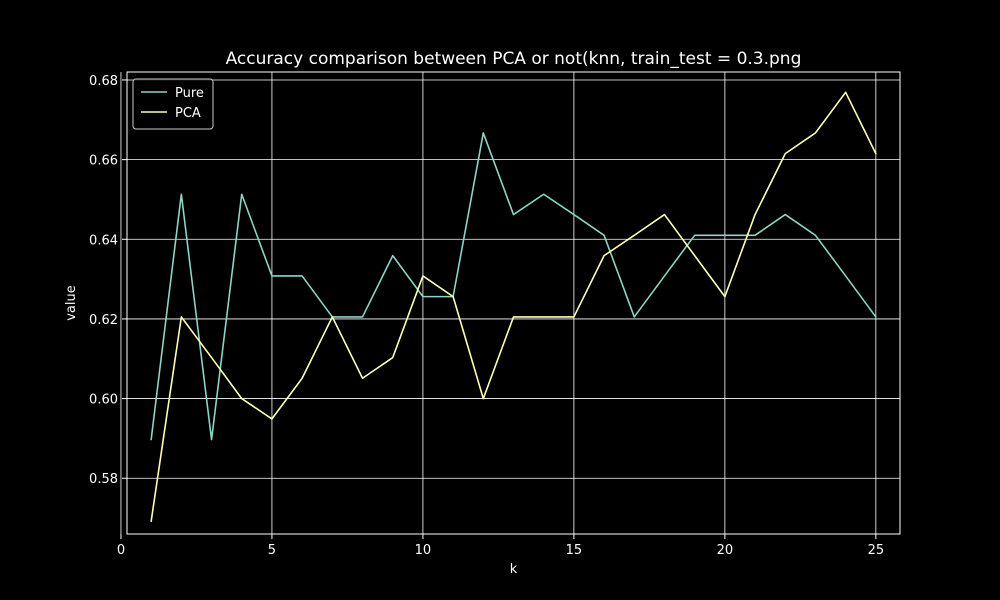 This screenshot has height=600, width=1000. What do you see at coordinates (574, 550) in the screenshot?
I see `x-tick-label: 15` at bounding box center [574, 550].